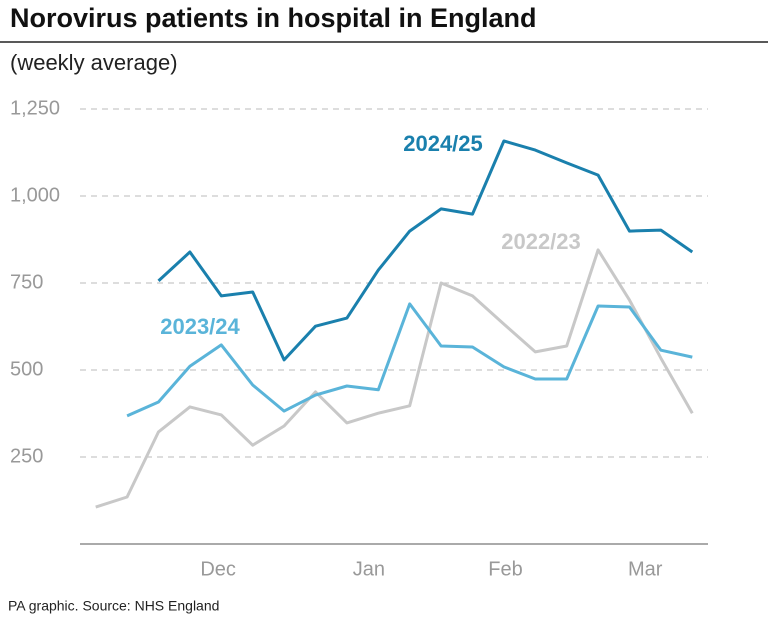 The image size is (768, 623). I want to click on series-label: 2023/24, so click(200, 326).